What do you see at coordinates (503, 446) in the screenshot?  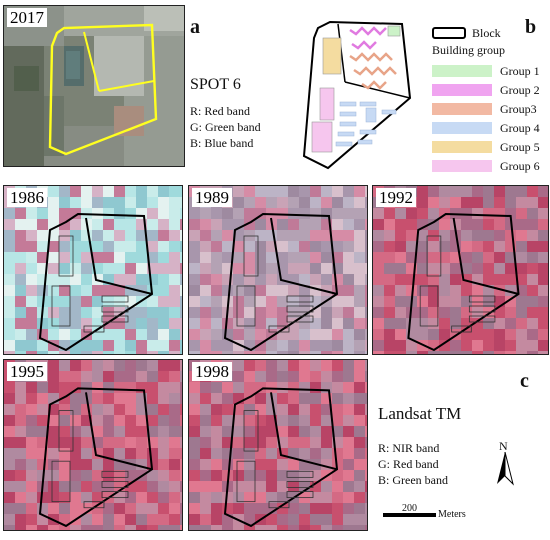 I see `north-label: N` at bounding box center [503, 446].